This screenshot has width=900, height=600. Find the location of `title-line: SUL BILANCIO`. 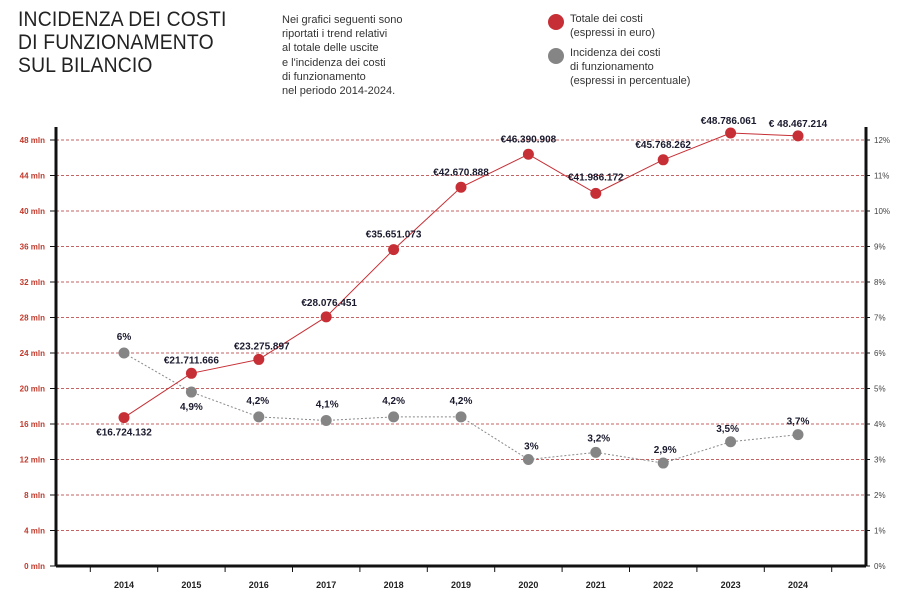

title-line: SUL BILANCIO is located at coordinates (85, 65).